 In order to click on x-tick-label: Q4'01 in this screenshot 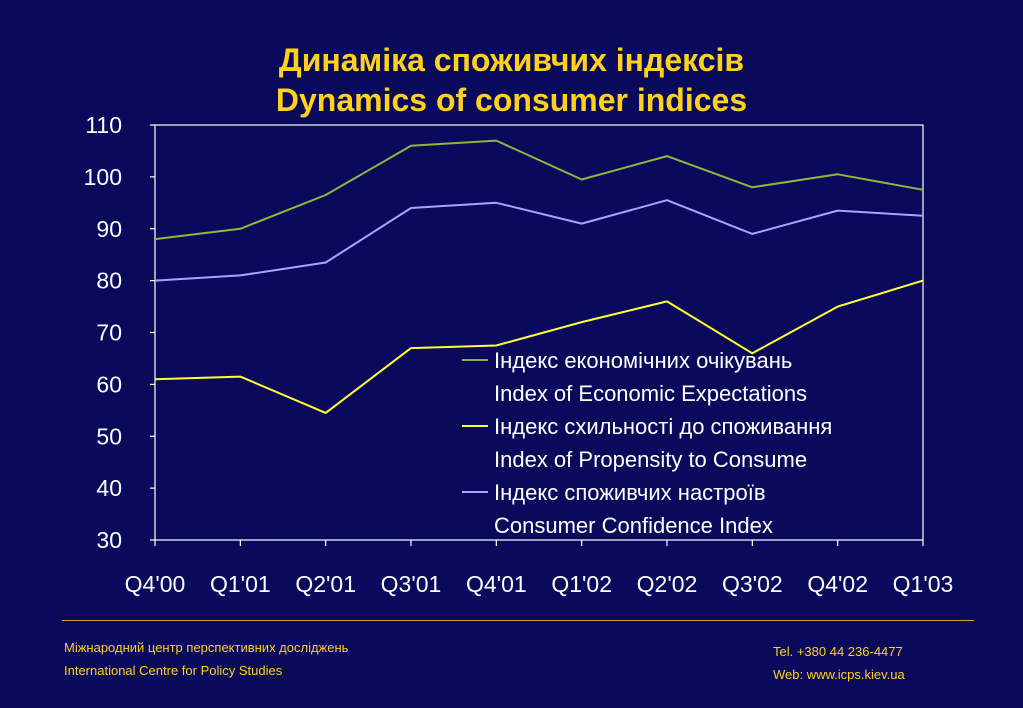, I will do `click(496, 584)`.